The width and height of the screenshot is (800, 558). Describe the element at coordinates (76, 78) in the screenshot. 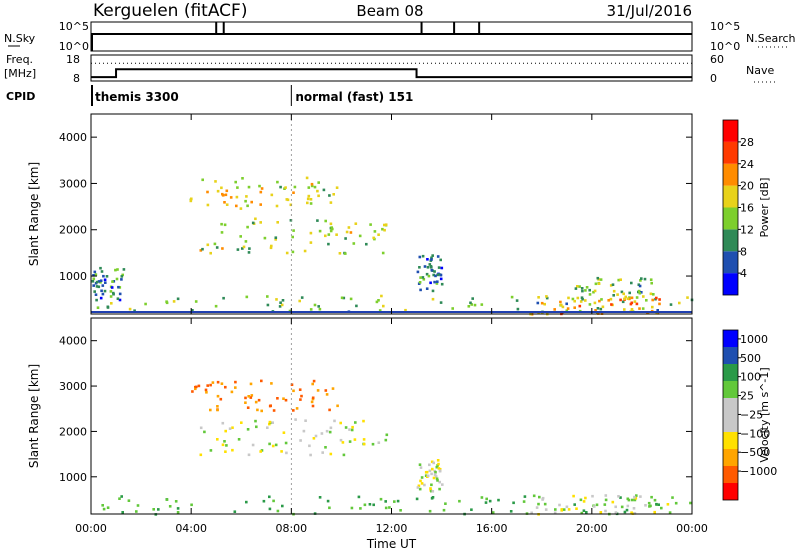

I see `freq-tick-bottom: 8` at that location.